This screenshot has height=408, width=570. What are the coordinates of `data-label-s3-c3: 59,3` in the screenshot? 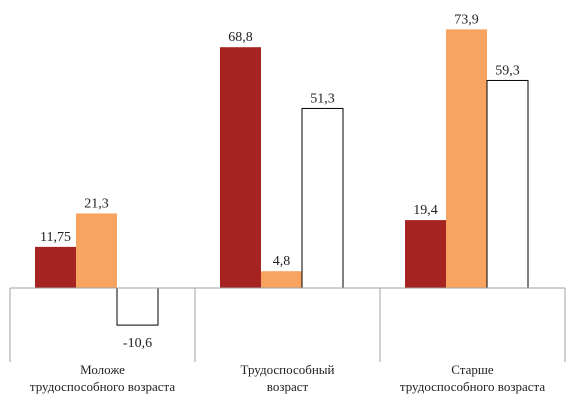 It's located at (507, 70).